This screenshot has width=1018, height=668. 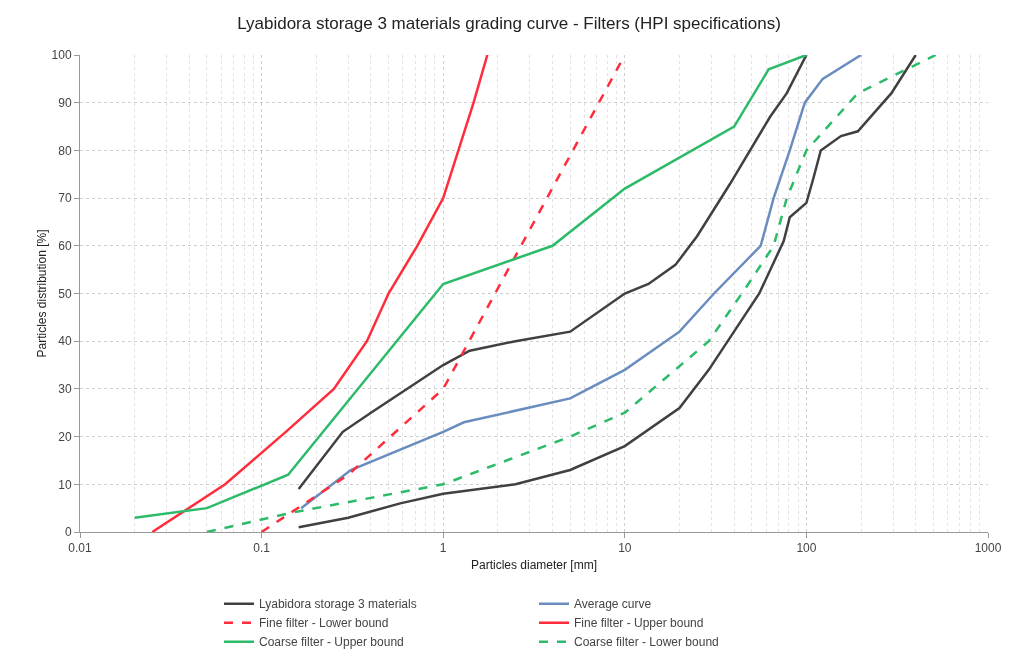 What do you see at coordinates (331, 642) in the screenshot?
I see `legend-label: Coarse filter - Upper bound` at bounding box center [331, 642].